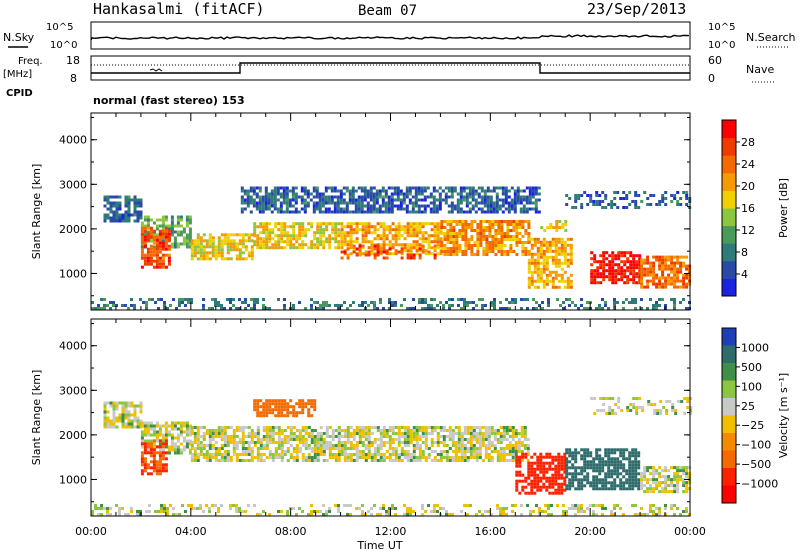  I want to click on power-ylabel: Slant Range [km], so click(36, 212).